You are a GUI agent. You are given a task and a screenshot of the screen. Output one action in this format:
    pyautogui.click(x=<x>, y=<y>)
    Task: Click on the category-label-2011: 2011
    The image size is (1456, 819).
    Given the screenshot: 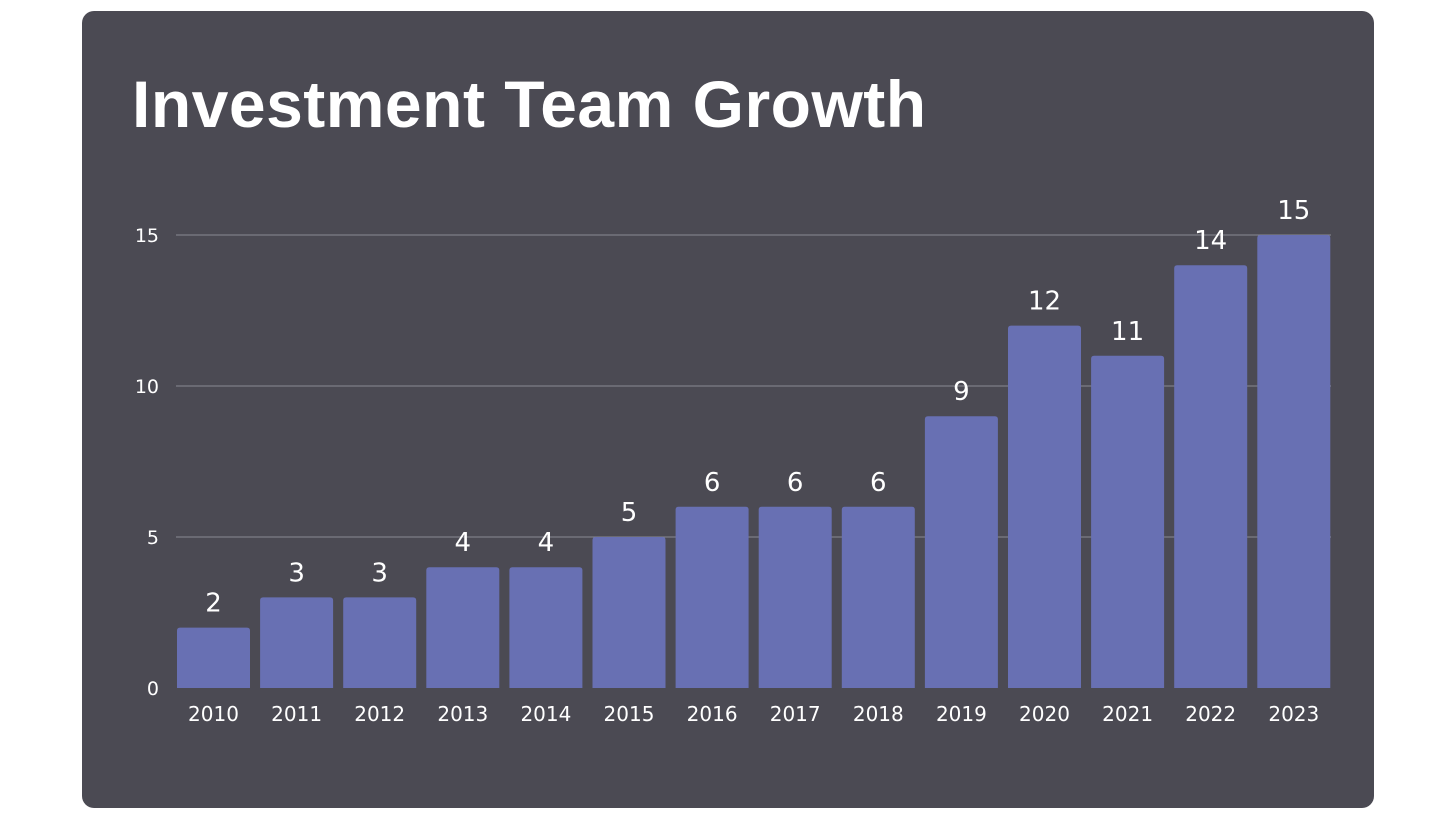 What is the action you would take?
    pyautogui.click(x=296, y=714)
    